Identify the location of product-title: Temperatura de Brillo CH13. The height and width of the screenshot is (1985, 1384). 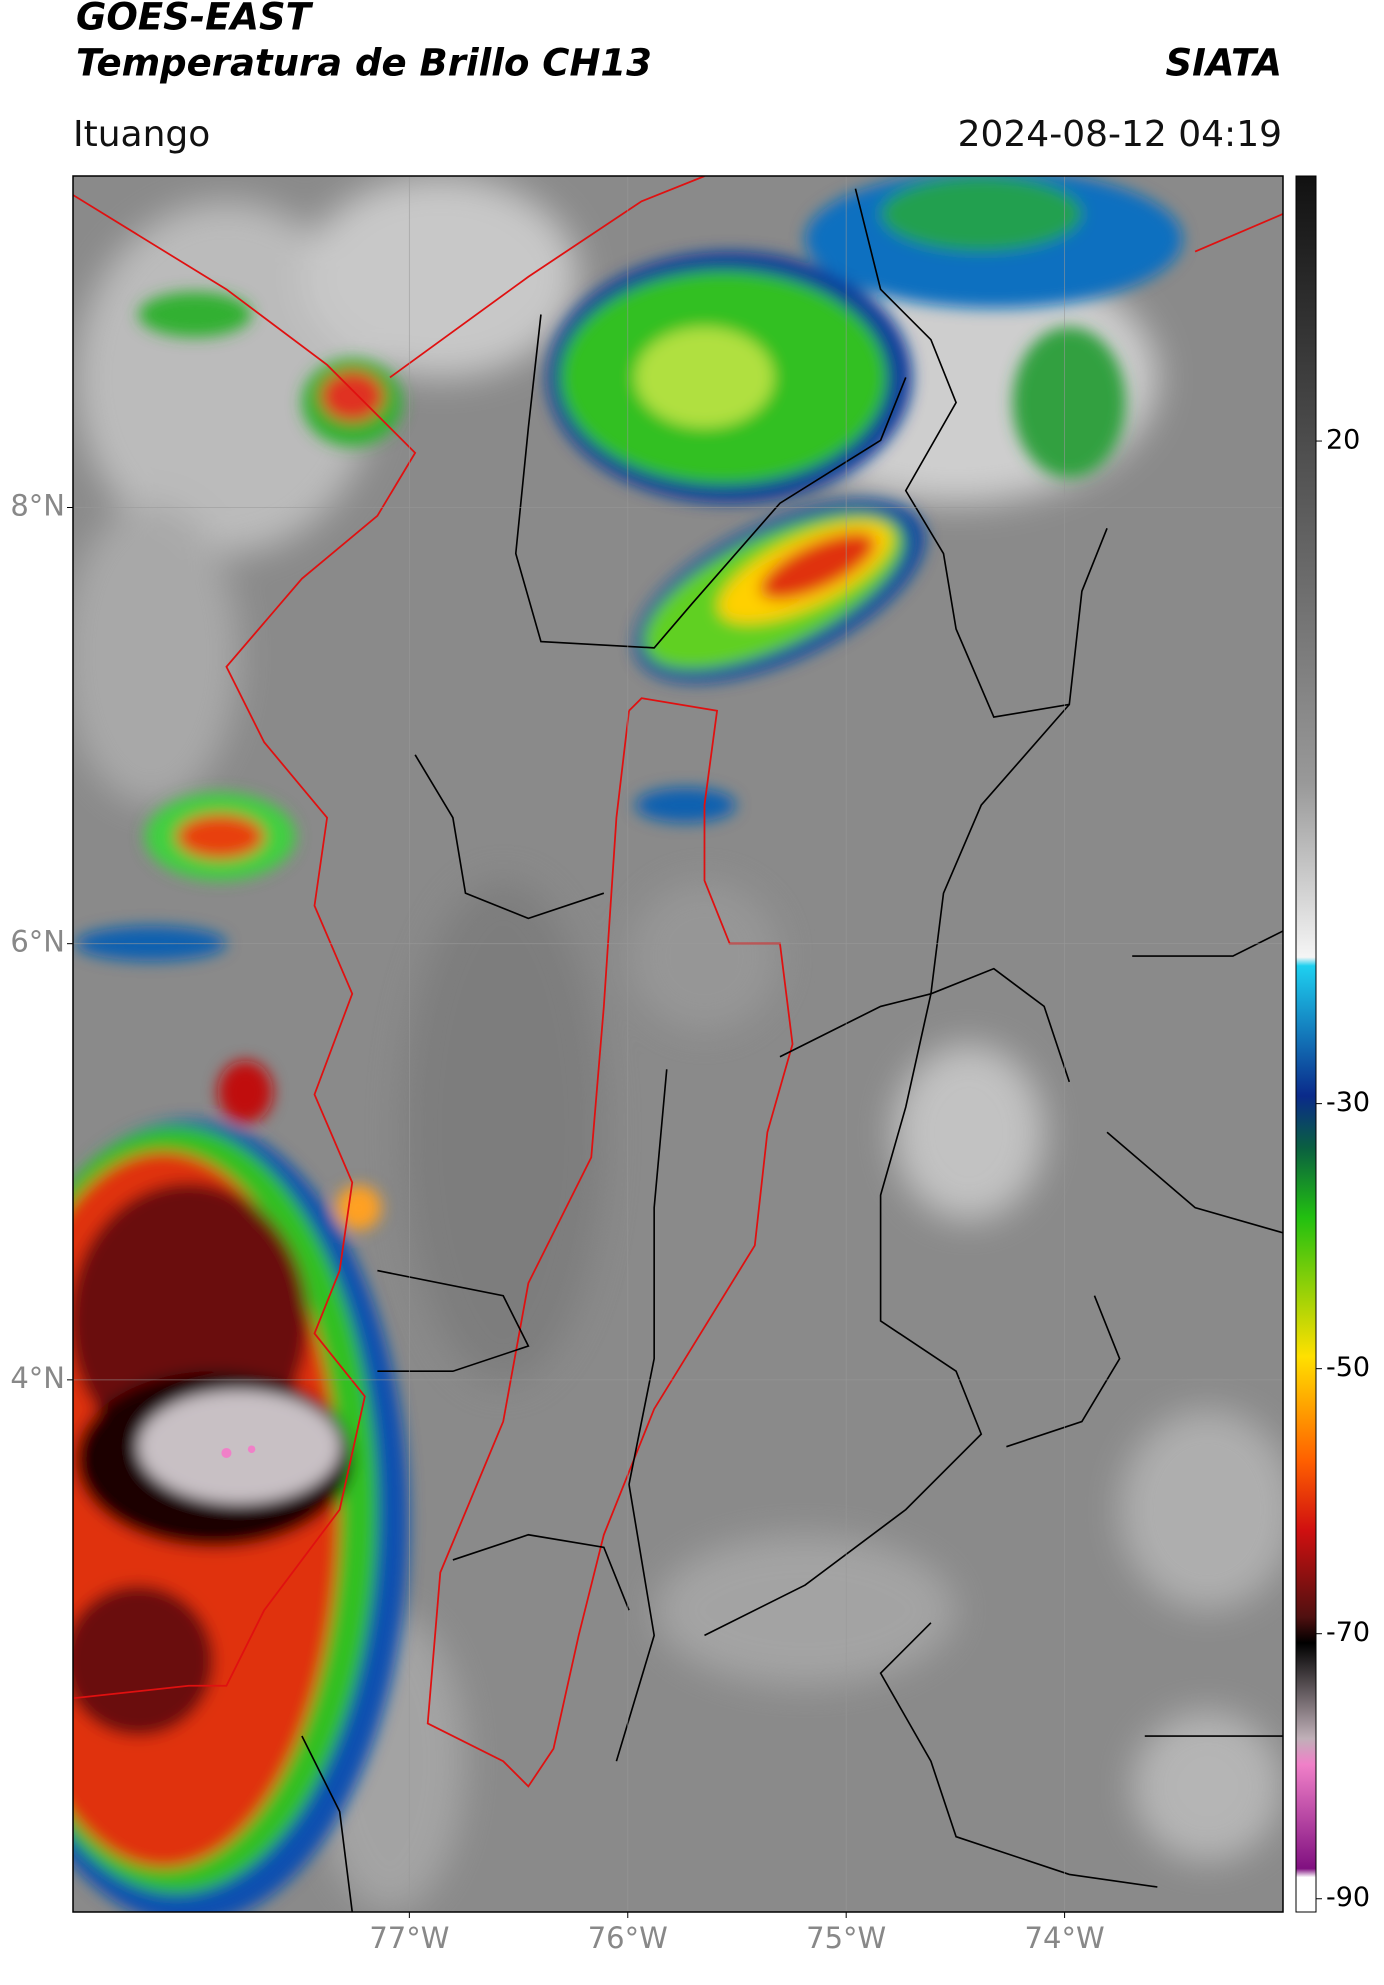
(364, 63).